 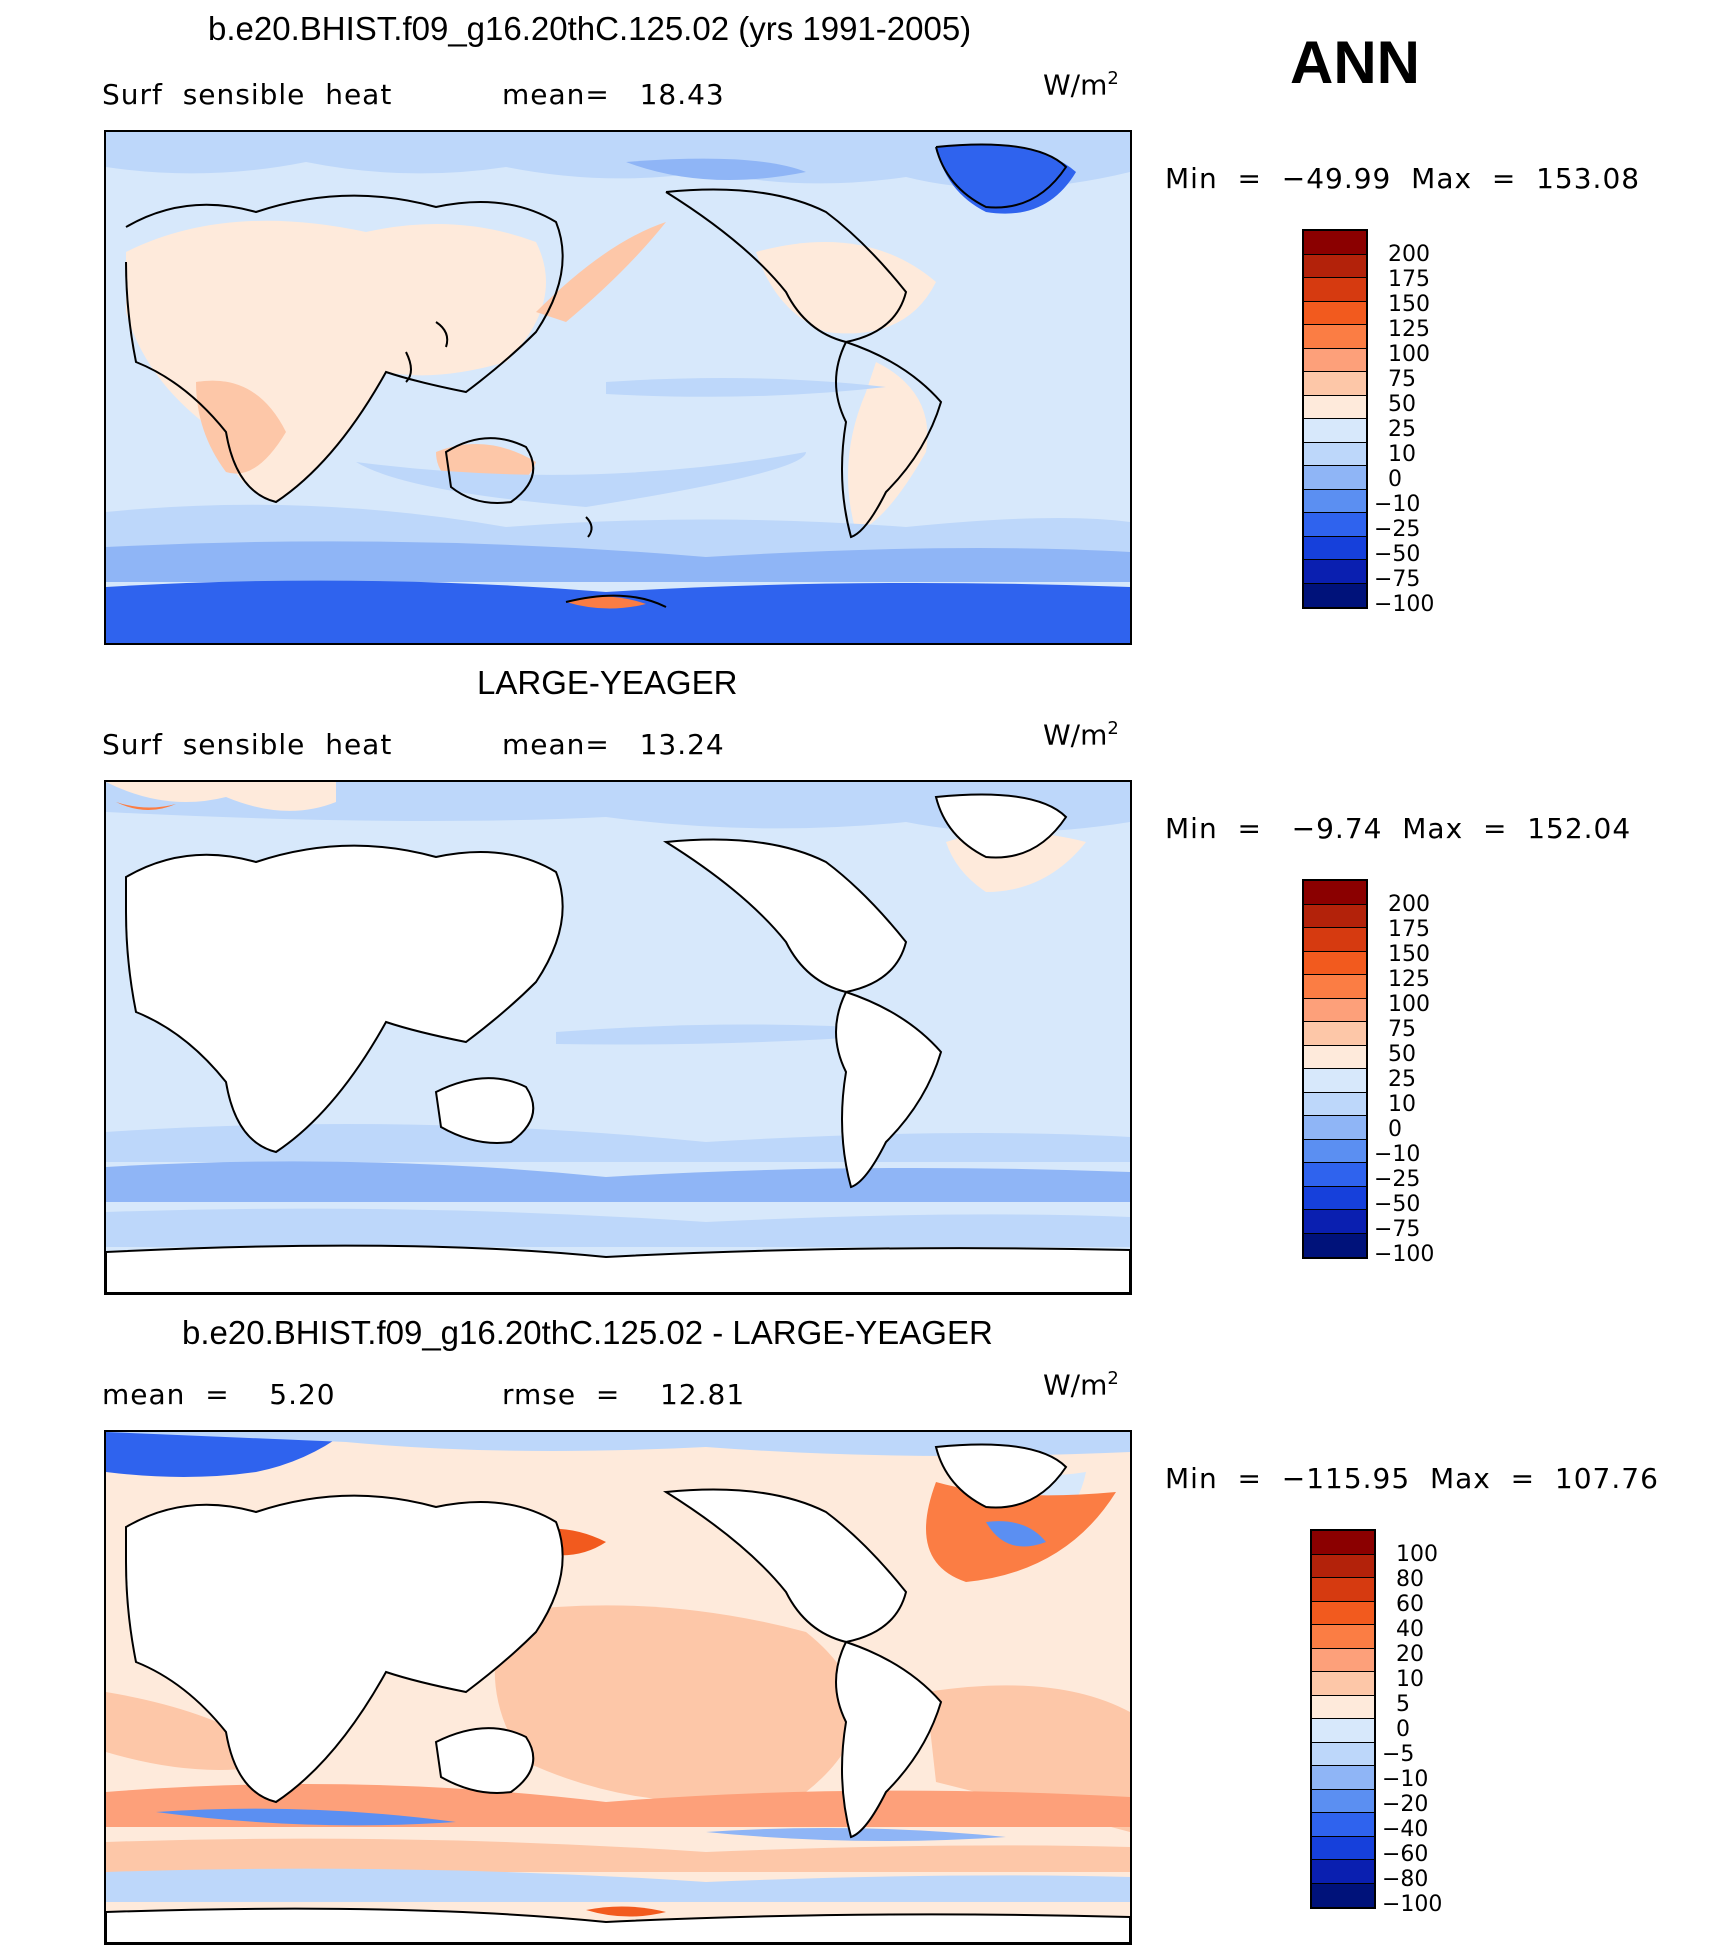 What do you see at coordinates (1397, 1204) in the screenshot?
I see `colorbar-tick-label: −50` at bounding box center [1397, 1204].